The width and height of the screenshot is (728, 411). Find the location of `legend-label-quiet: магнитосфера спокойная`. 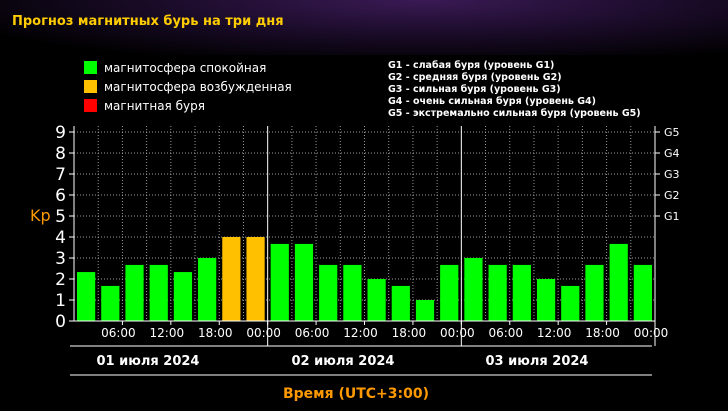

legend-label-quiet: магнитосфера спокойная is located at coordinates (185, 68).